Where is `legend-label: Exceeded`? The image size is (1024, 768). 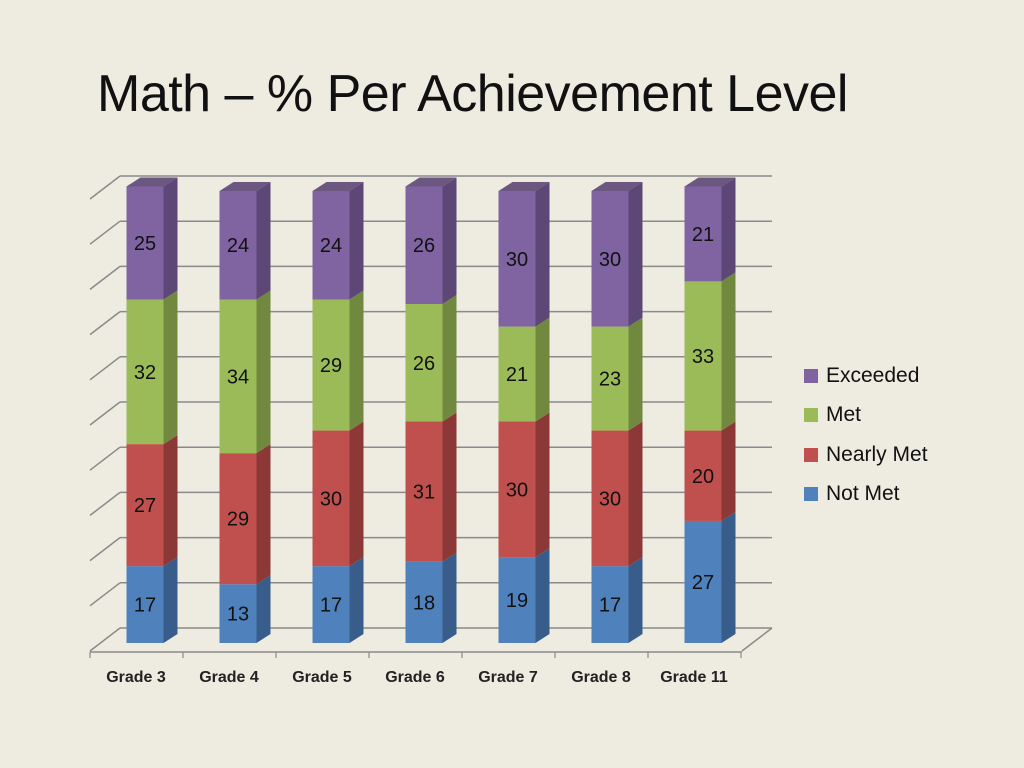
legend-label: Exceeded is located at coordinates (873, 375).